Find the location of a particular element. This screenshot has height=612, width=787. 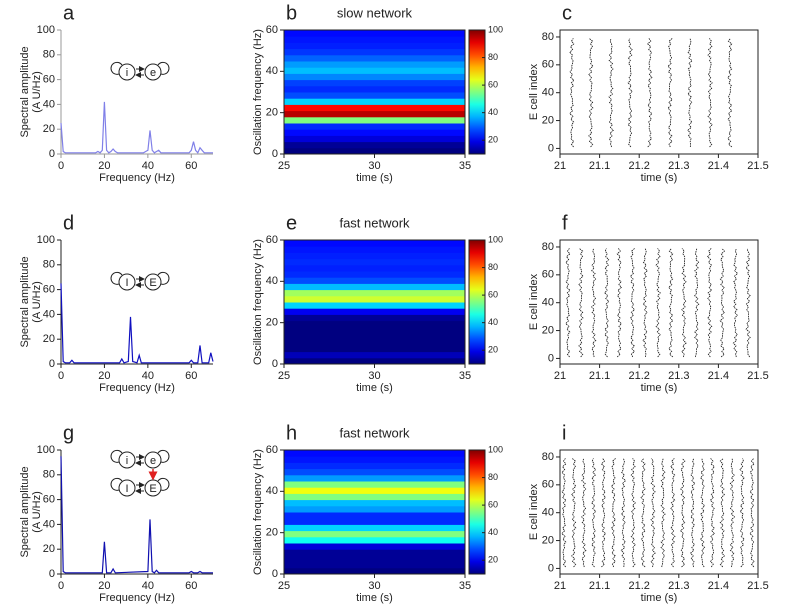

panel-title: slow network is located at coordinates (375, 12).